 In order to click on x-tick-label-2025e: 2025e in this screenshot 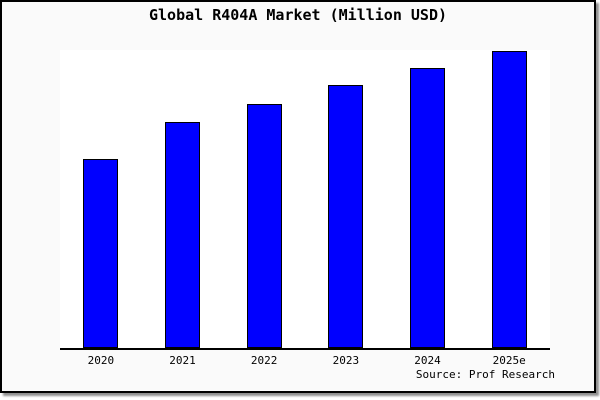, I will do `click(509, 360)`.